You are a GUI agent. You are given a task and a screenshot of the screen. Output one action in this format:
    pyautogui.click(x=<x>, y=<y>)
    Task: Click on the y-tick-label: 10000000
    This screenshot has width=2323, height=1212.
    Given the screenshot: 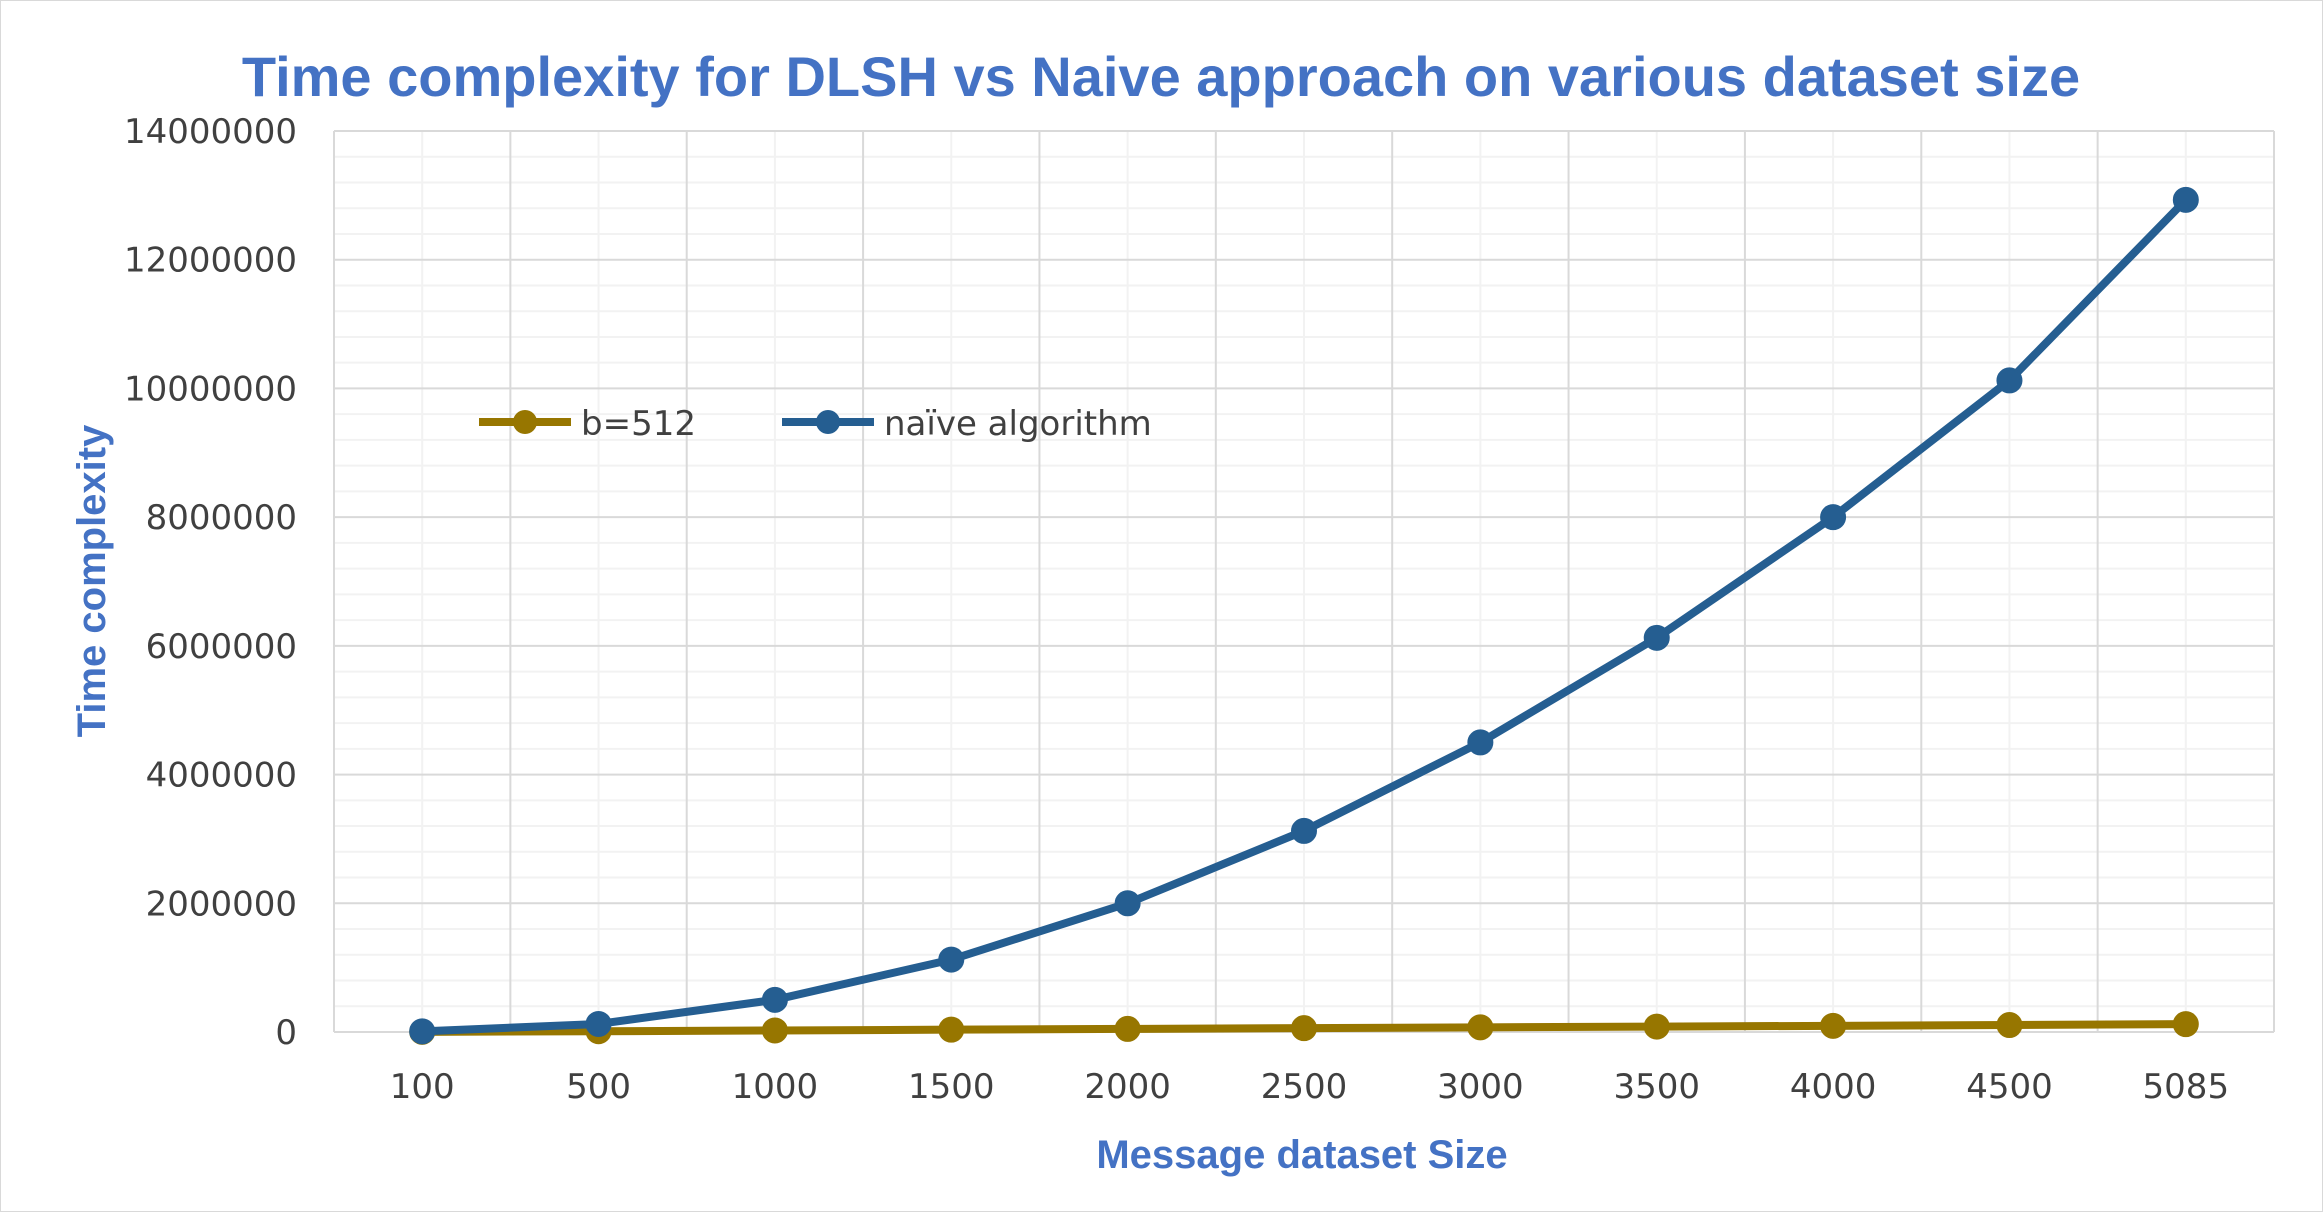 What is the action you would take?
    pyautogui.click(x=210, y=389)
    